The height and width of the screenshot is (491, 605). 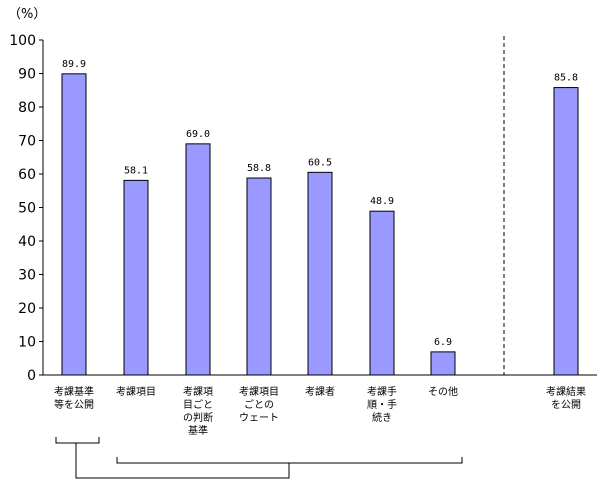 What do you see at coordinates (27, 343) in the screenshot?
I see `y-tick-label: 10` at bounding box center [27, 343].